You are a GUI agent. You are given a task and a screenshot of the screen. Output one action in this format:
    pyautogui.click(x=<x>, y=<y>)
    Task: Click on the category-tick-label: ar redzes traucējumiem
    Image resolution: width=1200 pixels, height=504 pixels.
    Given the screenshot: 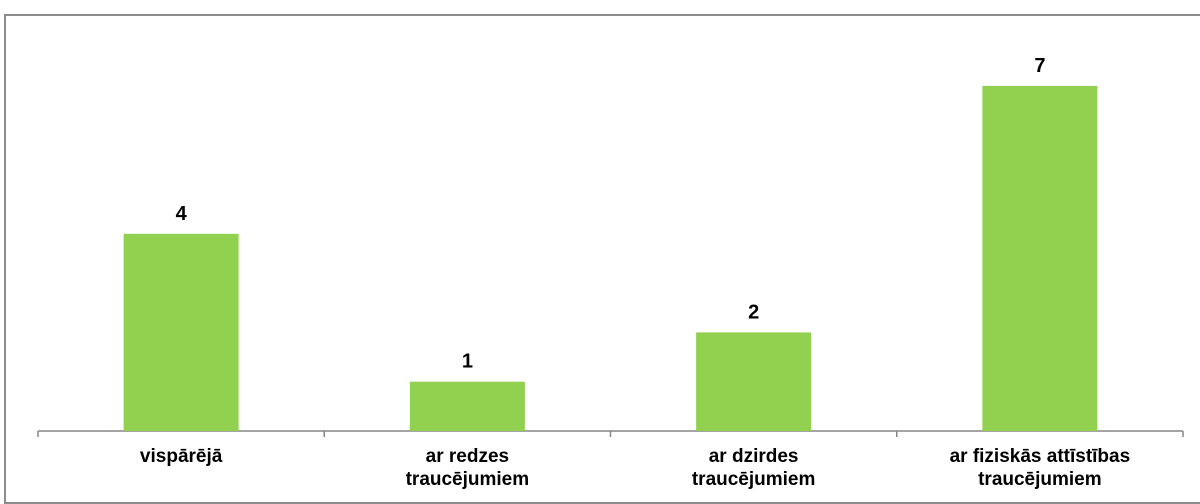 What is the action you would take?
    pyautogui.click(x=468, y=468)
    